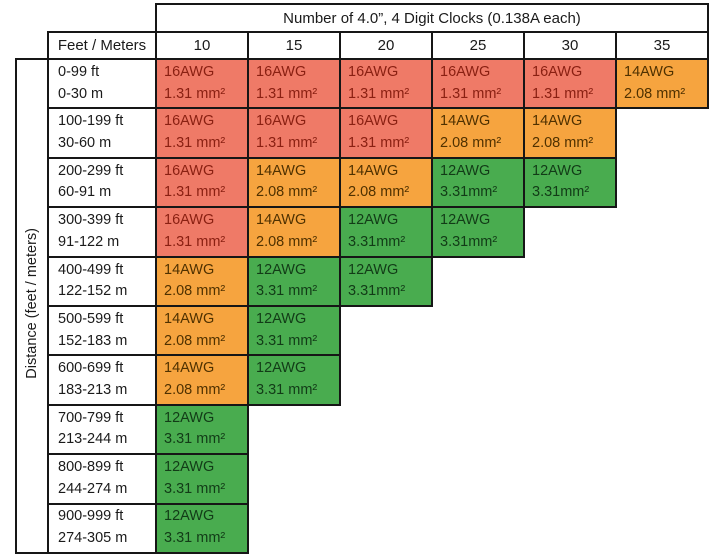 Image resolution: width=715 pixels, height=554 pixels. Describe the element at coordinates (91, 220) in the screenshot. I see `distance-feet: 300-399 ft` at that location.